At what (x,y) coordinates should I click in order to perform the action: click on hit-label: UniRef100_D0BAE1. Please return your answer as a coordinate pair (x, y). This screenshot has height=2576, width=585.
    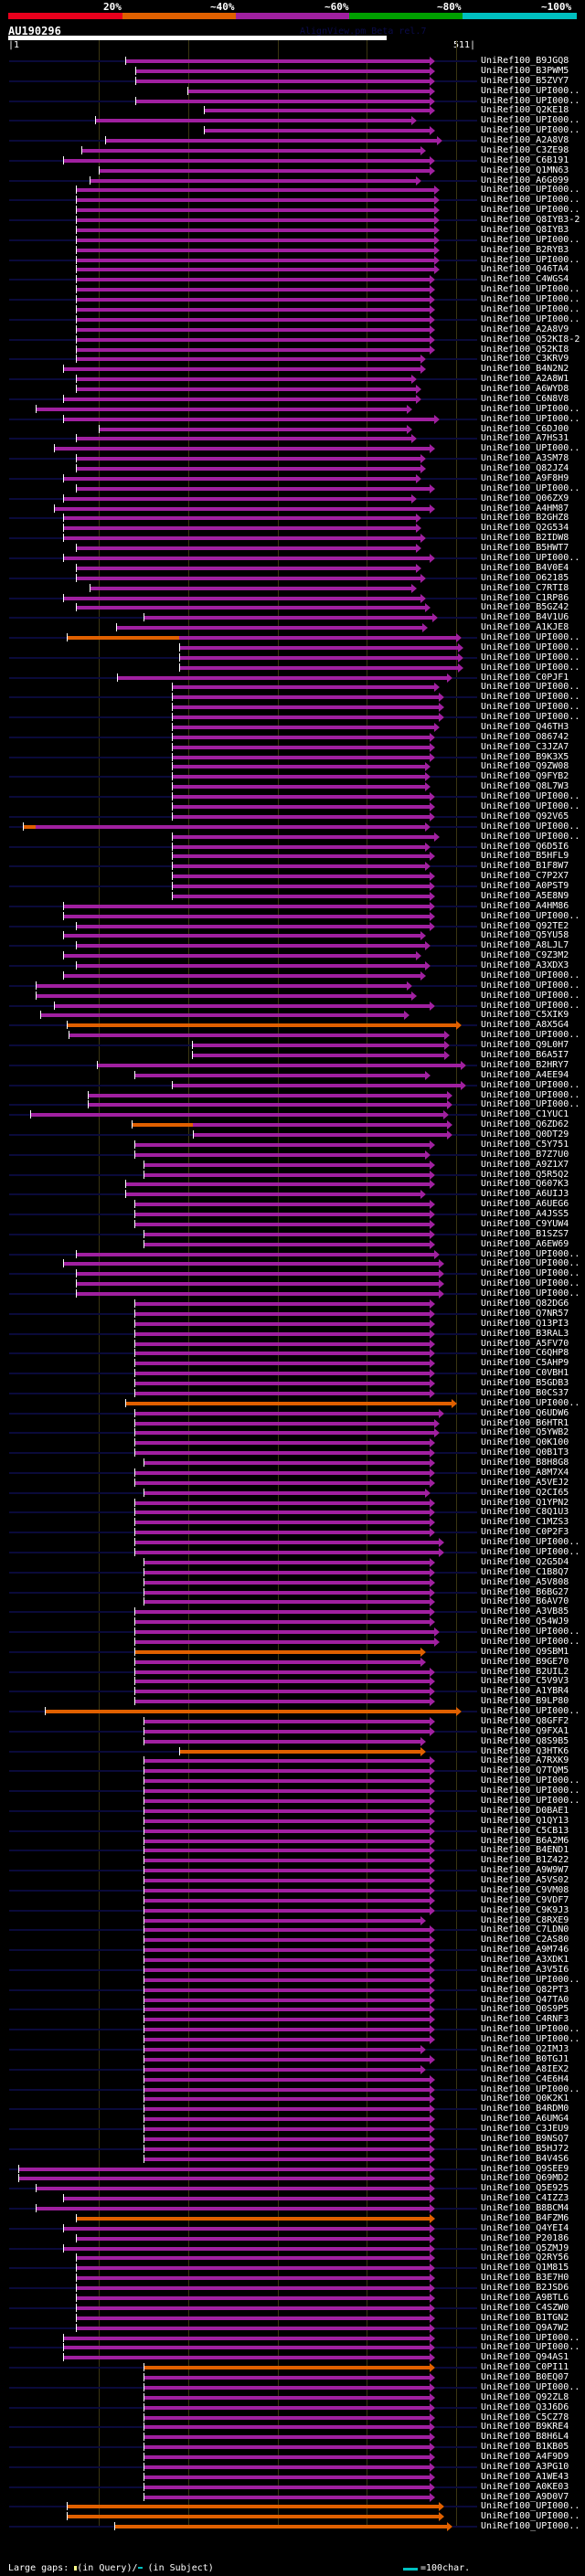
    Looking at the image, I should click on (525, 1810).